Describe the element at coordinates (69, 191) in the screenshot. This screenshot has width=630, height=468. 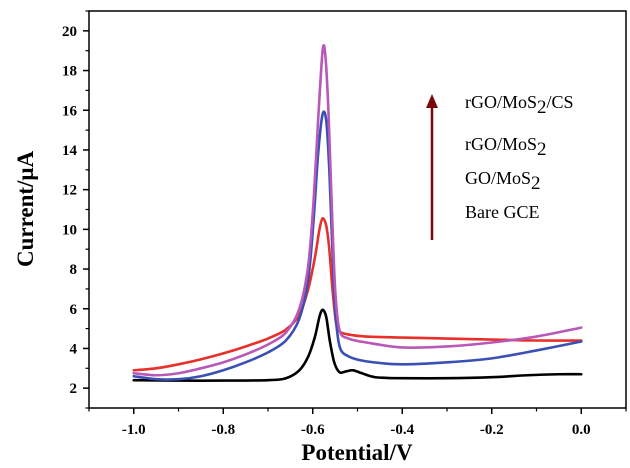
I see `y-tick-label: 12` at that location.